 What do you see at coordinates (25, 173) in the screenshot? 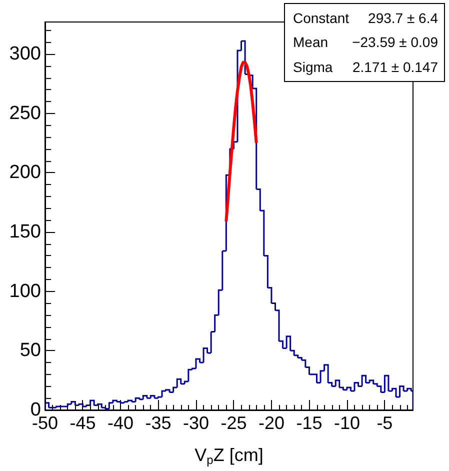
I see `y-tick-label: 200` at bounding box center [25, 173].